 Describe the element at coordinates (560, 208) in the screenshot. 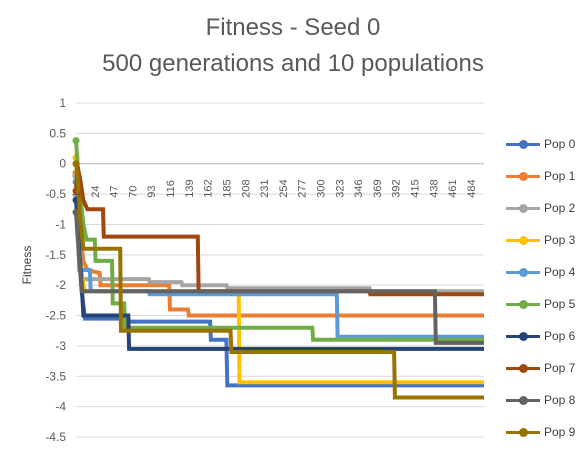

I see `legend-label: Pop 2` at that location.